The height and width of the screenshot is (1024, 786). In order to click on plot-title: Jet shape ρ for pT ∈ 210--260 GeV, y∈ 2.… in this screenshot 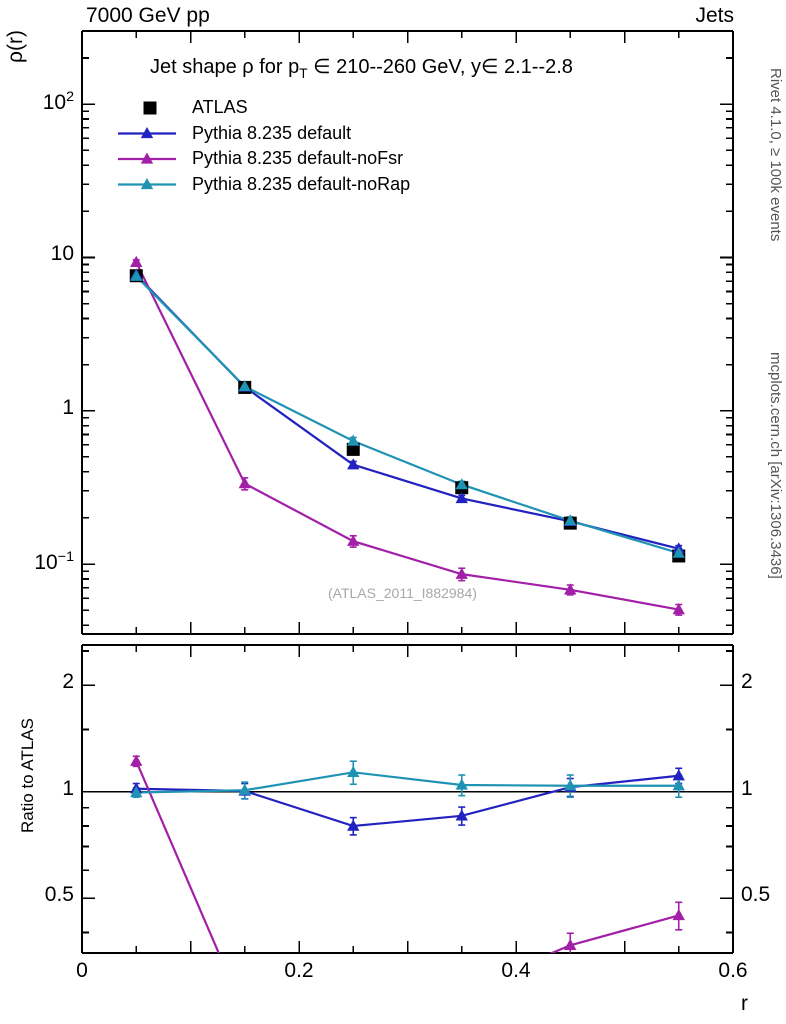, I will do `click(361, 67)`.